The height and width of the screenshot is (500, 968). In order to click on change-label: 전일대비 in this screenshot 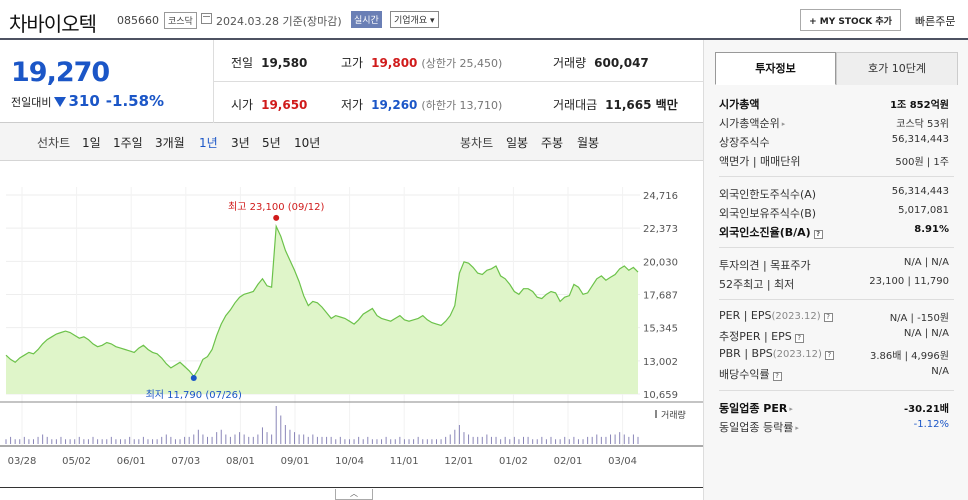, I will do `click(31, 102)`.